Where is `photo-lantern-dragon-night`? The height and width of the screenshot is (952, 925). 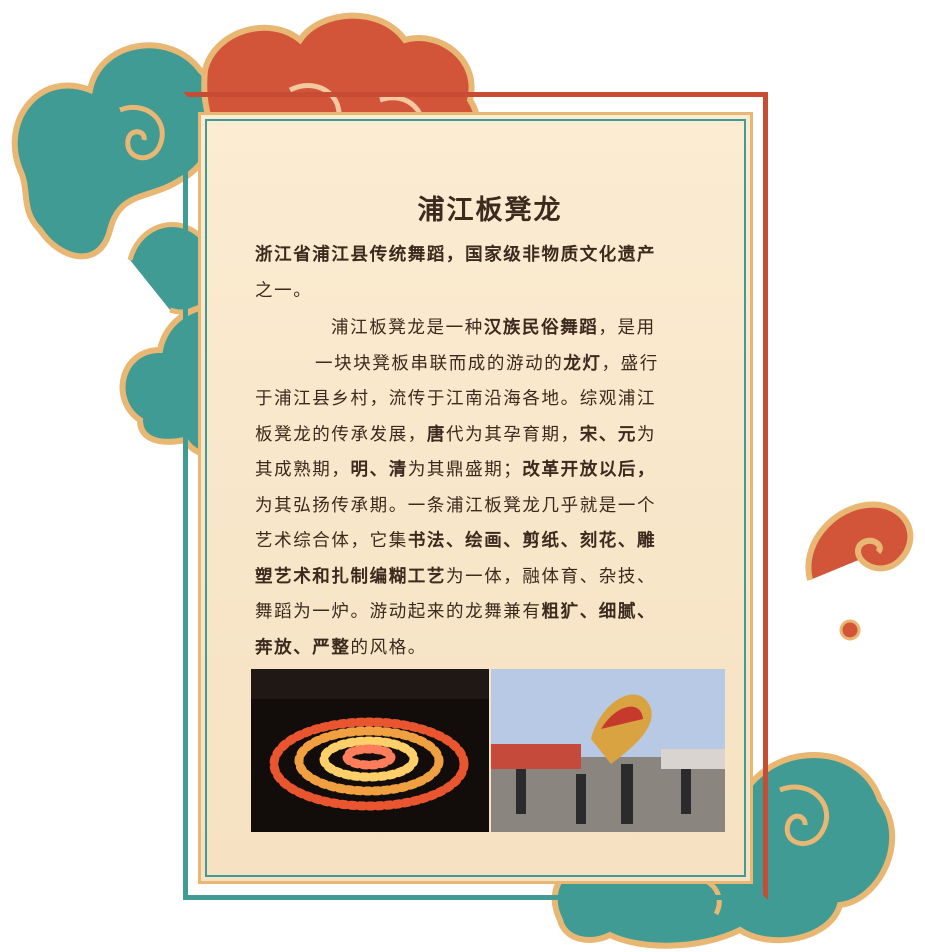
photo-lantern-dragon-night is located at coordinates (370, 750).